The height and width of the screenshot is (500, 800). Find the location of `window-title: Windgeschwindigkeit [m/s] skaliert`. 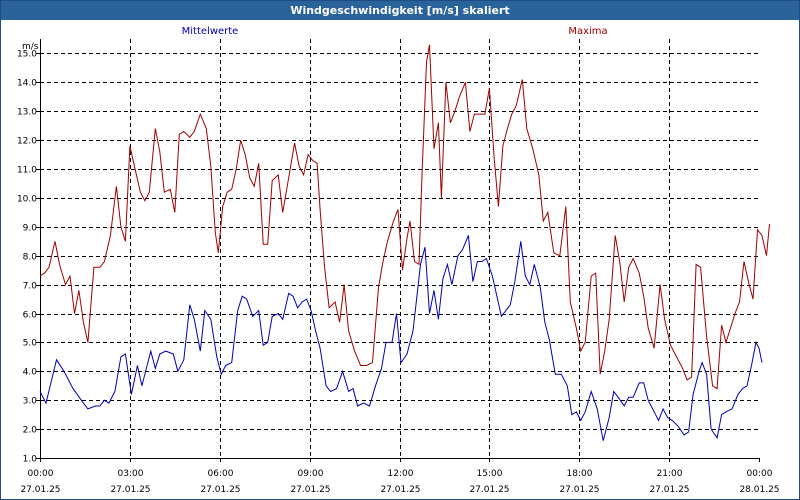

window-title: Windgeschwindigkeit [m/s] skaliert is located at coordinates (400, 10).